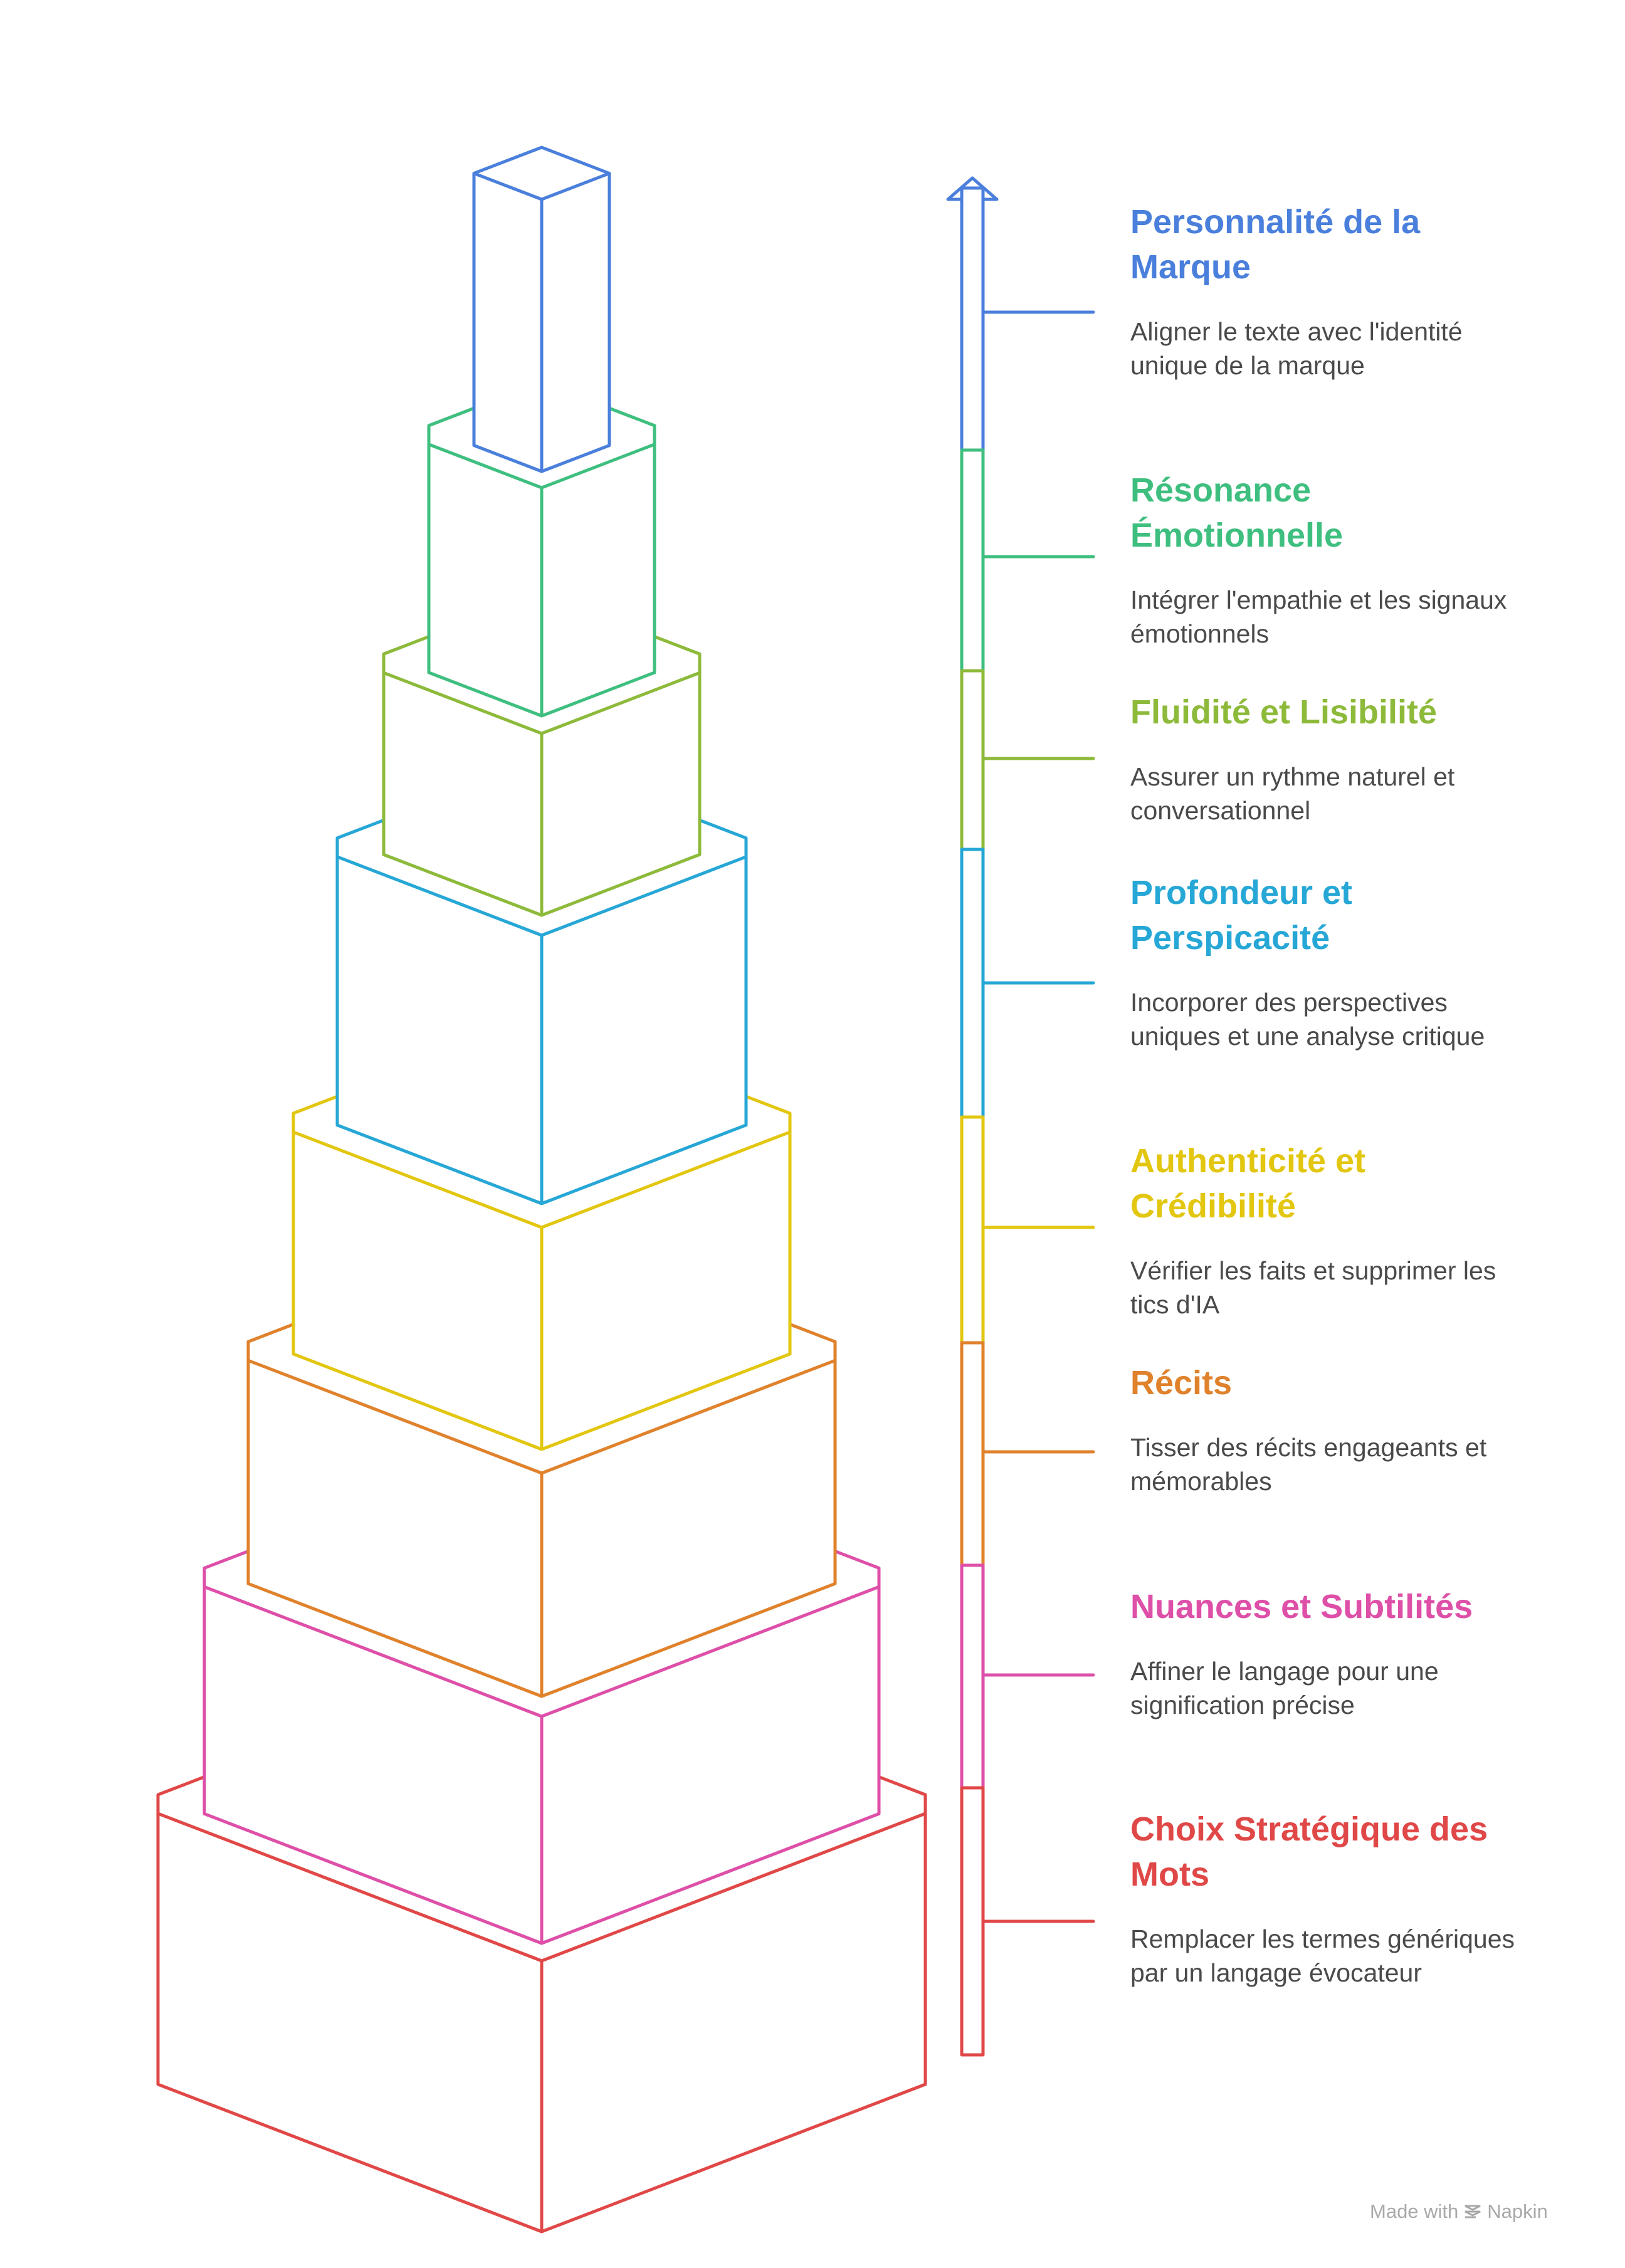  Describe the element at coordinates (972, 189) in the screenshot. I see `arrow-head-icon` at that location.